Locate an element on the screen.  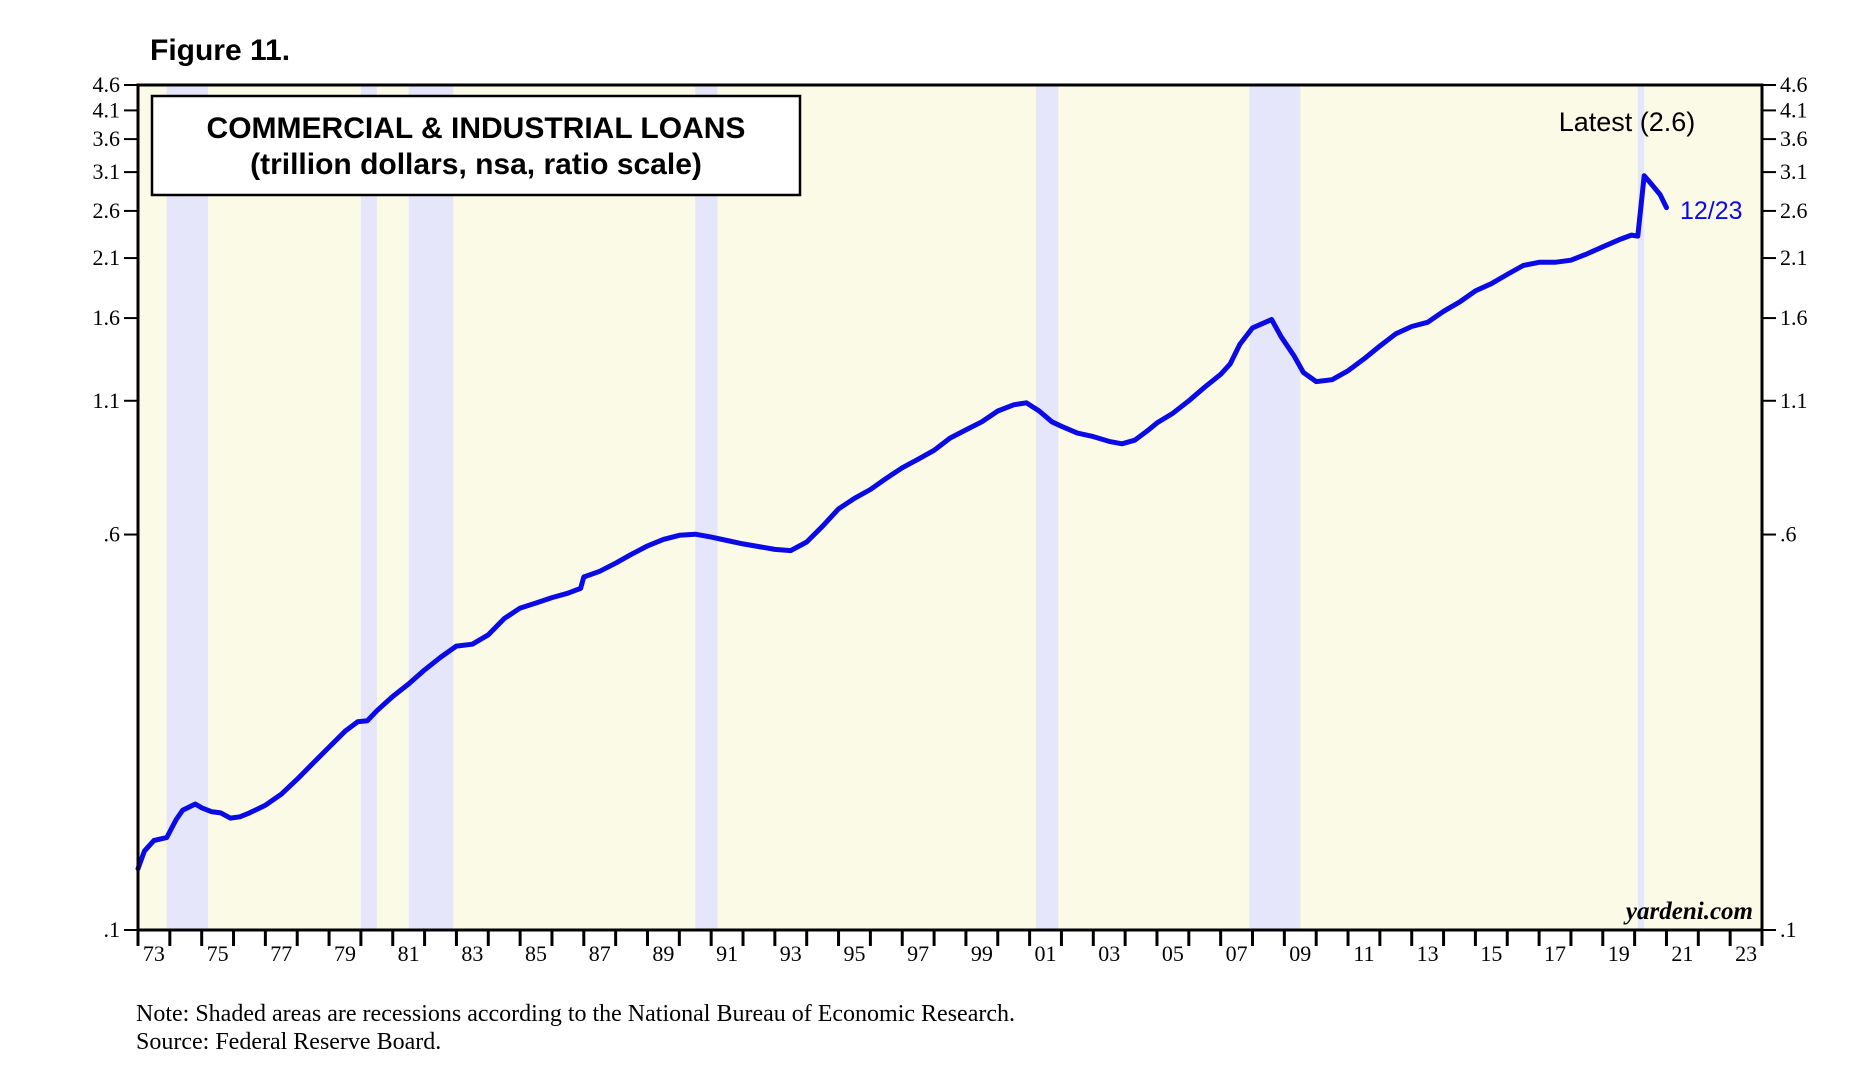
y-tick-label-left: 2.1 is located at coordinates (107, 257).